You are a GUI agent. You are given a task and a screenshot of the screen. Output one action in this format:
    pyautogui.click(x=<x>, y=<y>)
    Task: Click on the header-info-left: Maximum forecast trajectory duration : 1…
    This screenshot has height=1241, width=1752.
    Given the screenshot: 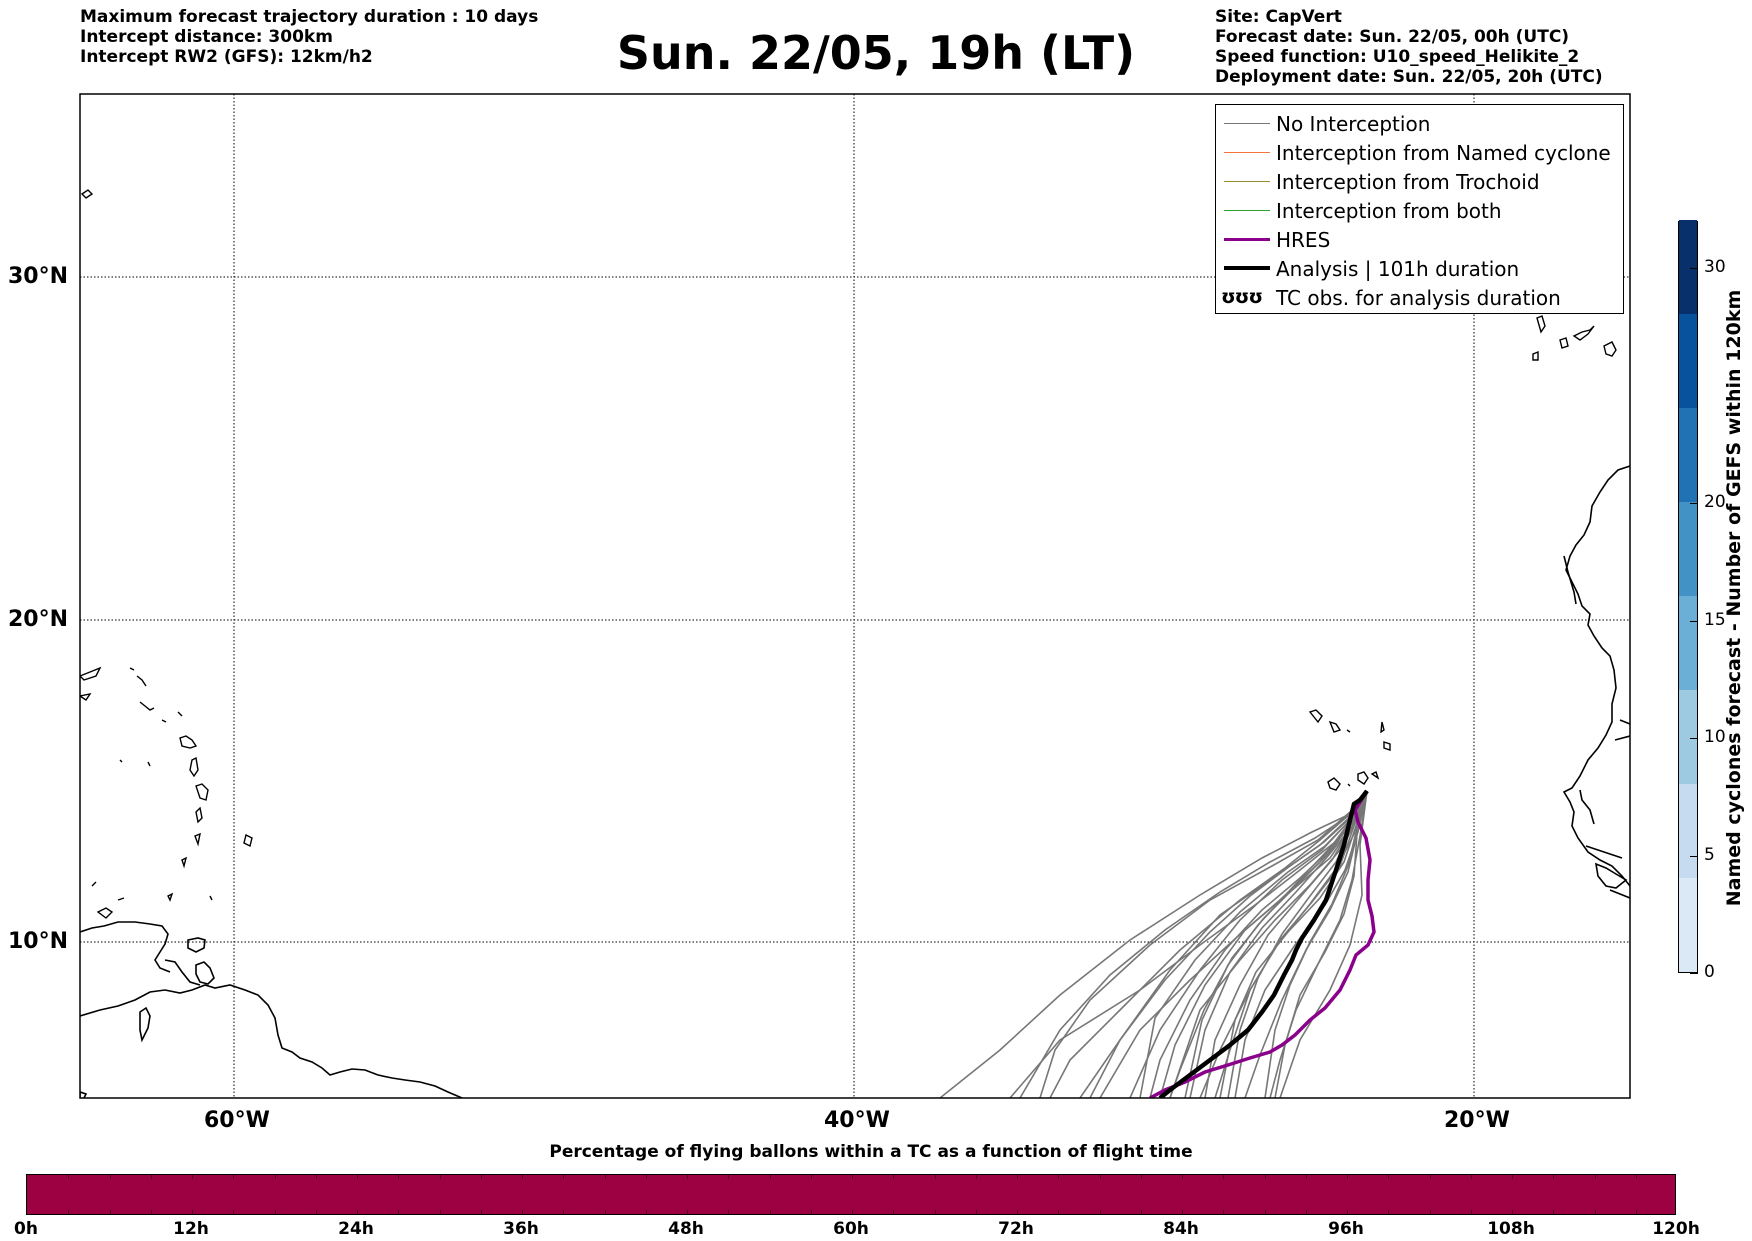 What is the action you would take?
    pyautogui.click(x=309, y=37)
    